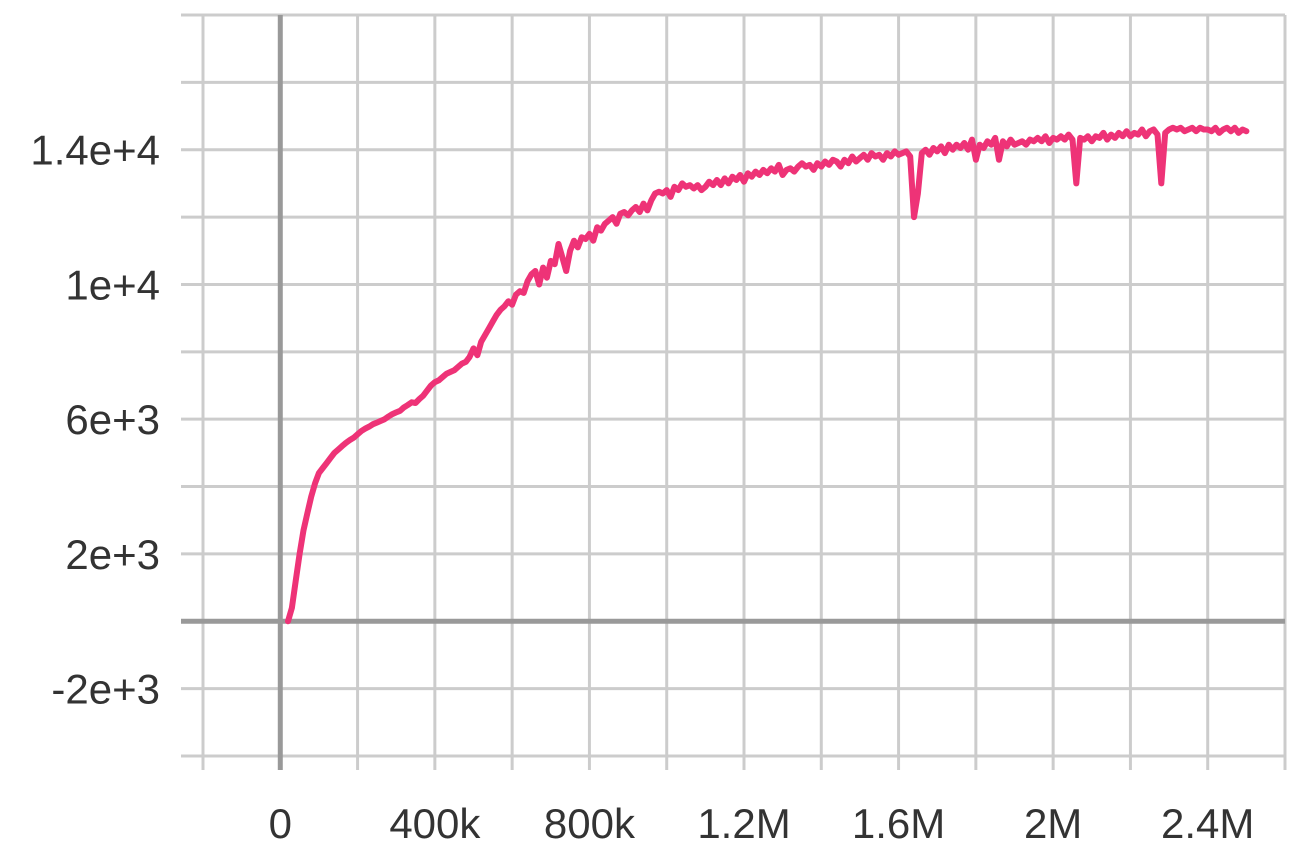 The width and height of the screenshot is (1301, 856). Describe the element at coordinates (1053, 823) in the screenshot. I see `x-tick-label: 2M` at that location.